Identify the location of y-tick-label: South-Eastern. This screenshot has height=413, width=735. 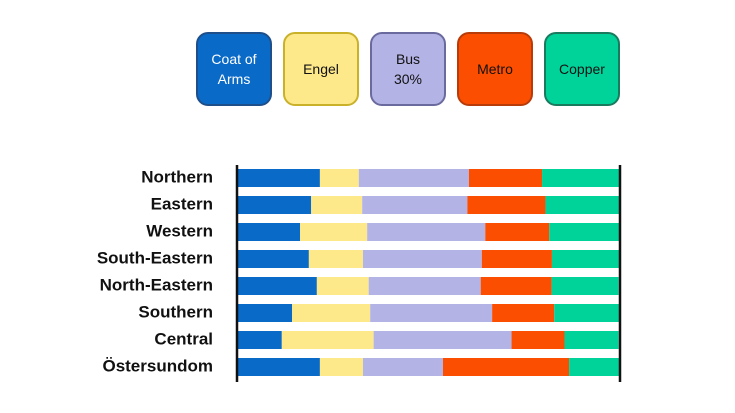
(155, 257).